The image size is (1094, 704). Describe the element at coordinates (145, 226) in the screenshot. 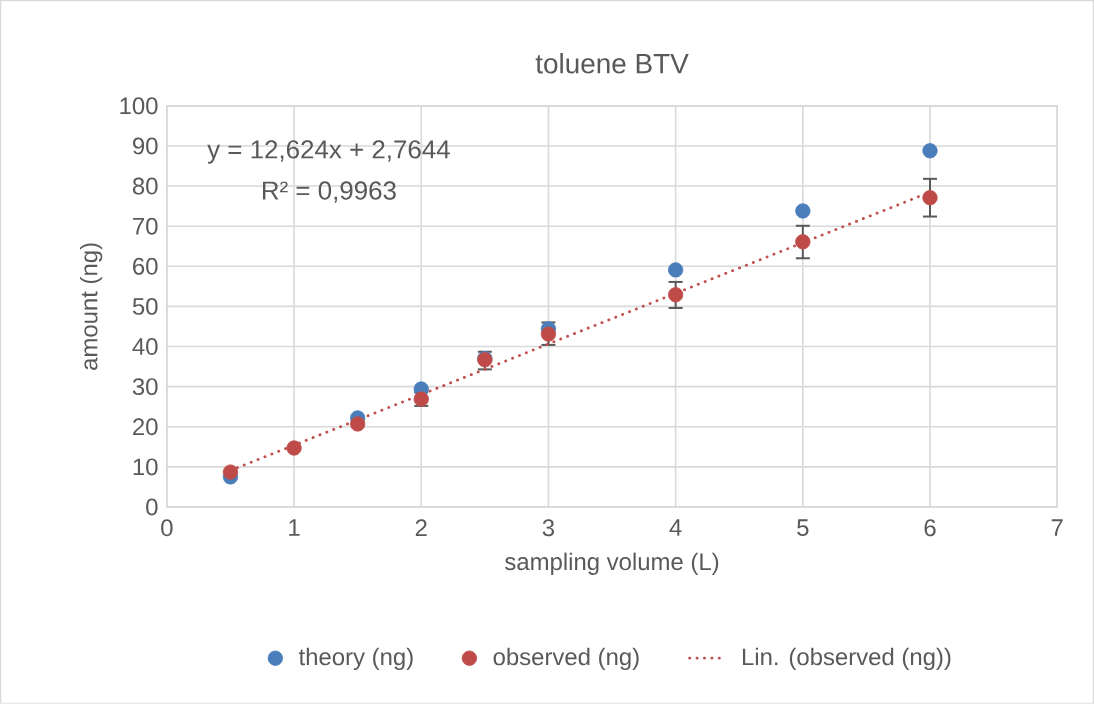

I see `y-tick-label: 70` at that location.